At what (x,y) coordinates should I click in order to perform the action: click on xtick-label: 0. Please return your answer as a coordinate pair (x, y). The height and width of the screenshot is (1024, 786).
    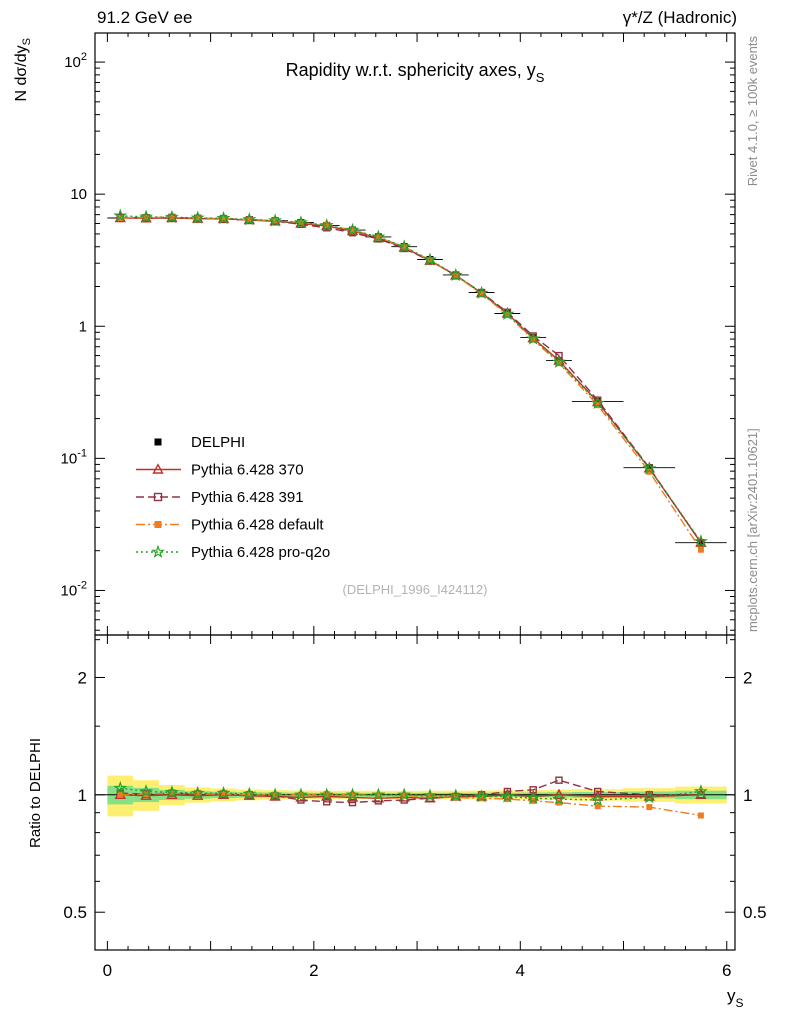
    Looking at the image, I should click on (107, 970).